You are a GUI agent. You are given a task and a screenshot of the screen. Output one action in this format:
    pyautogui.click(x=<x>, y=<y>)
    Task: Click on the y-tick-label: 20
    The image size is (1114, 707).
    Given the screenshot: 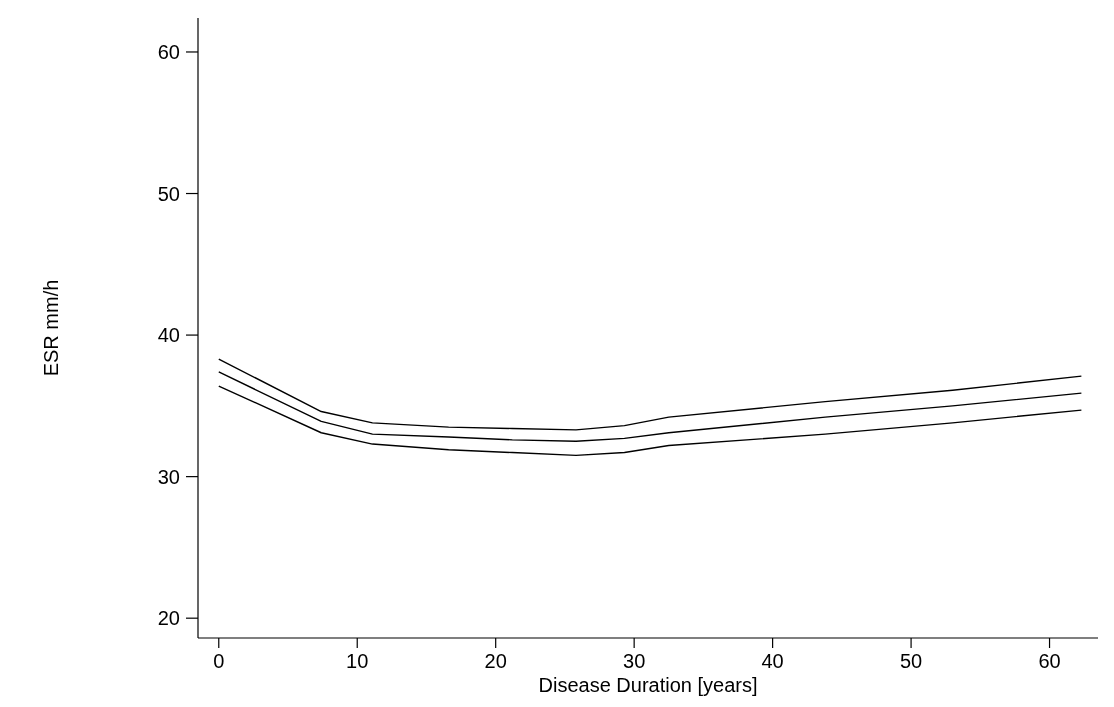 What is the action you would take?
    pyautogui.click(x=168, y=618)
    